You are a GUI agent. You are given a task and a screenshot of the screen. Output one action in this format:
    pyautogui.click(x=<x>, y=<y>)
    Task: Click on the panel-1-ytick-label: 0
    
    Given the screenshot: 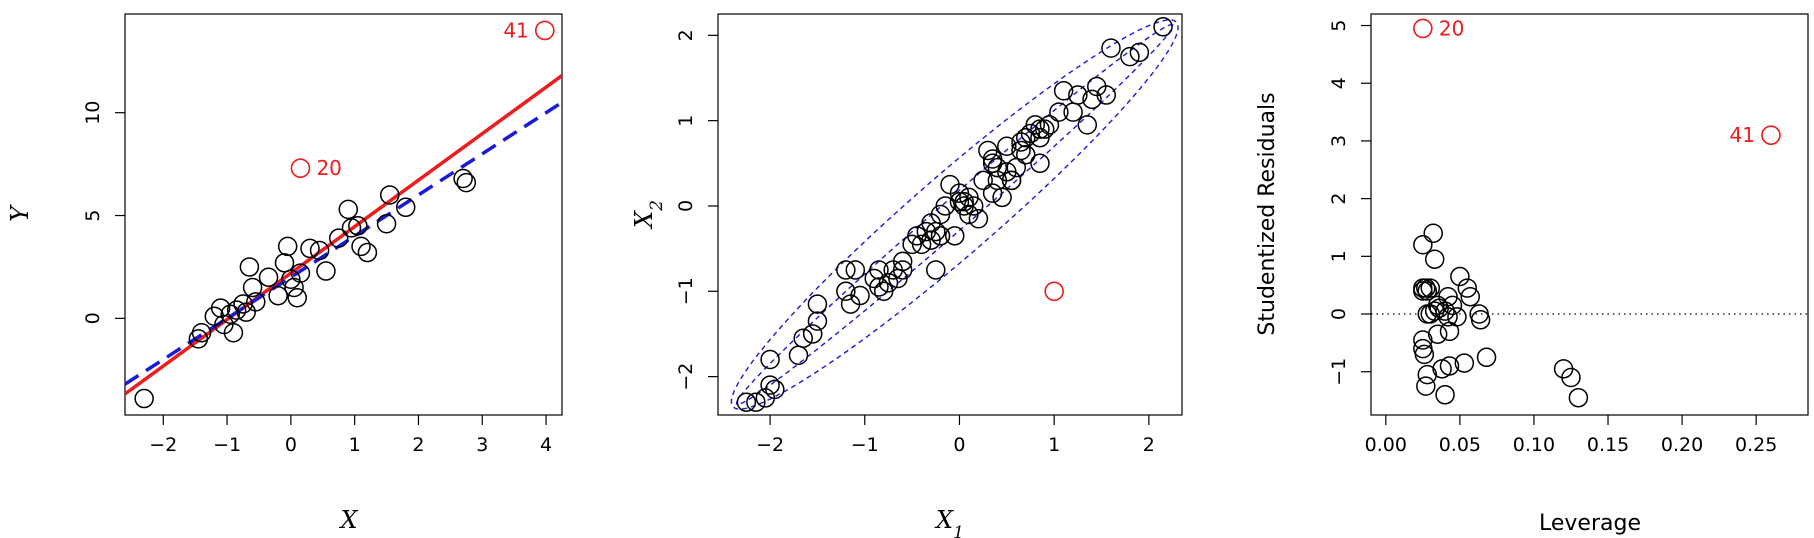 What is the action you would take?
    pyautogui.click(x=93, y=318)
    